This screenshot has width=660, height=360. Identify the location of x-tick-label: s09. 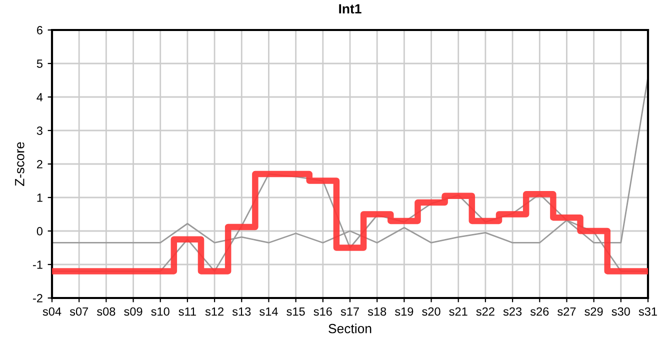
(133, 311).